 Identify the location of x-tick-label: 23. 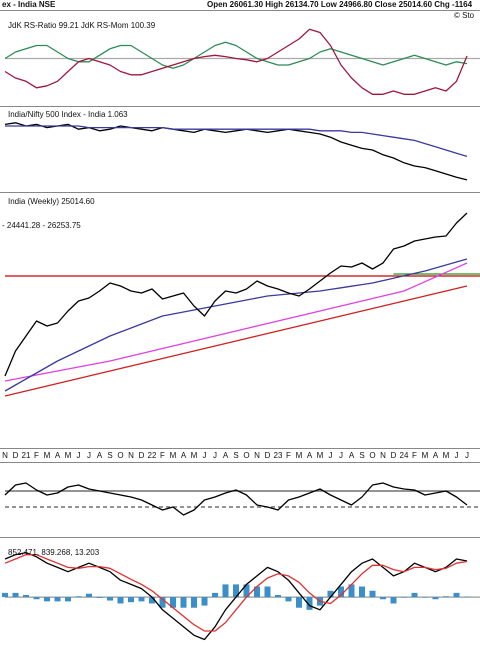
(278, 455).